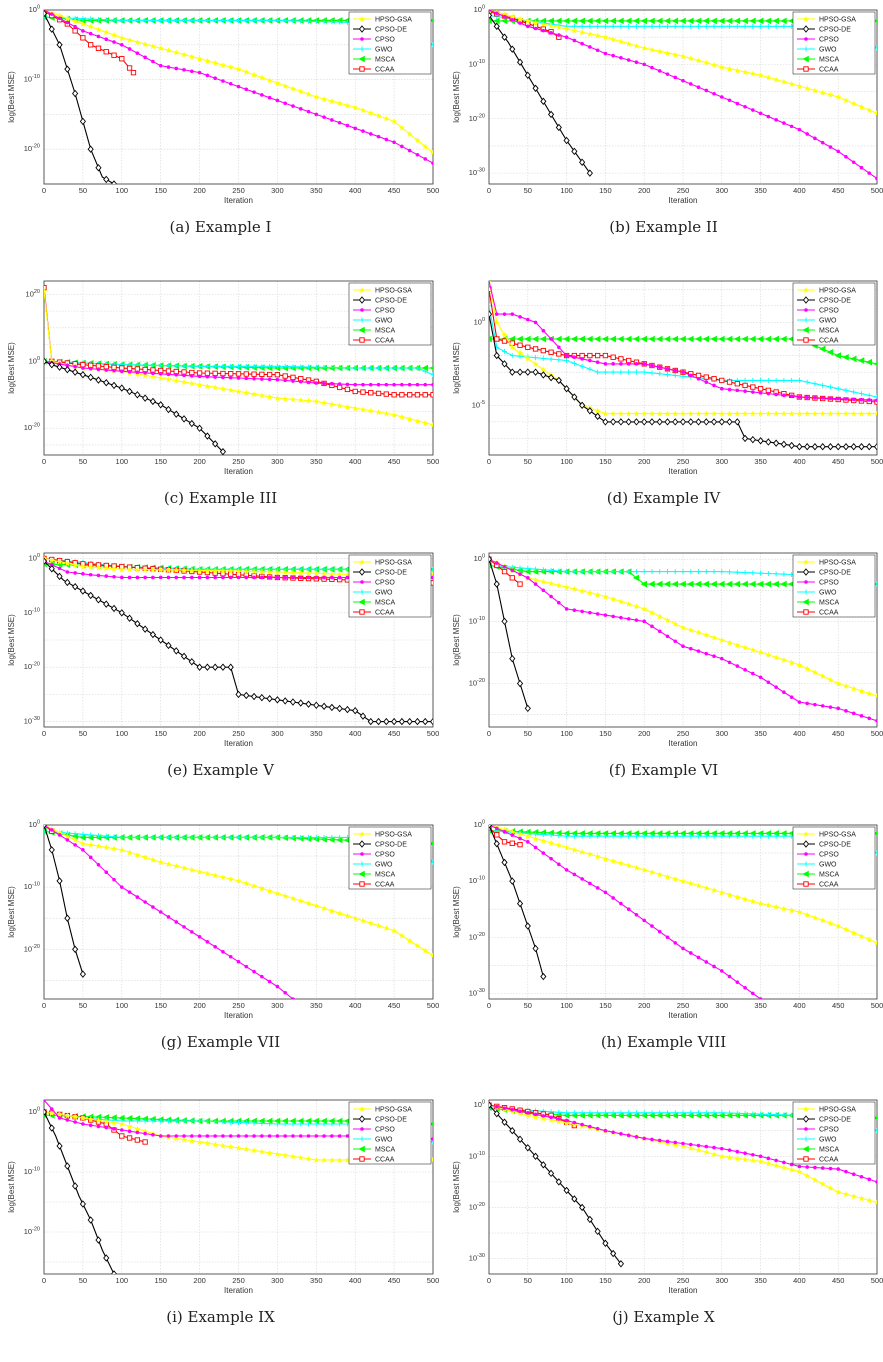 The height and width of the screenshot is (1362, 883). What do you see at coordinates (835, 573) in the screenshot?
I see `legend-label: CPSO-DE` at bounding box center [835, 573].